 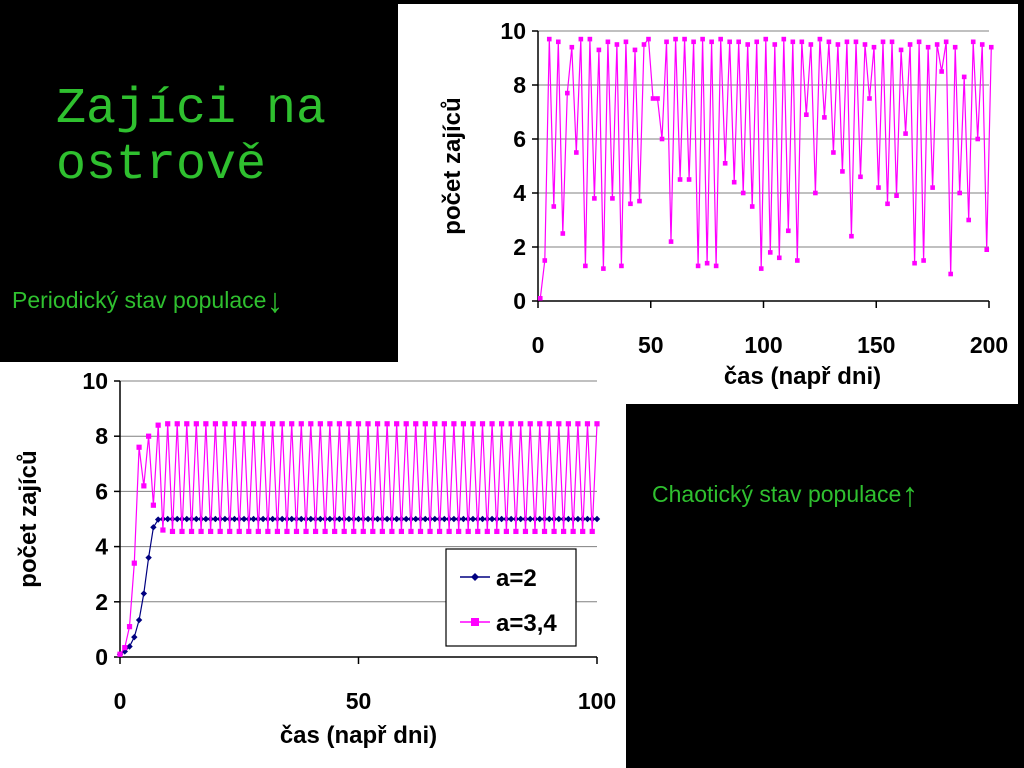 I want to click on legend-box, so click(x=511, y=597).